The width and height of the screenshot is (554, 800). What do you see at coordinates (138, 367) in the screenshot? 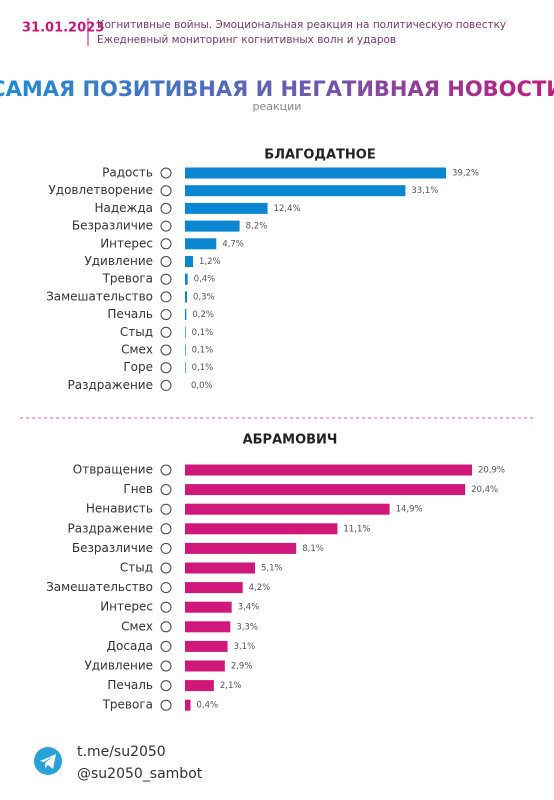
I see `category-label: Горе` at bounding box center [138, 367].